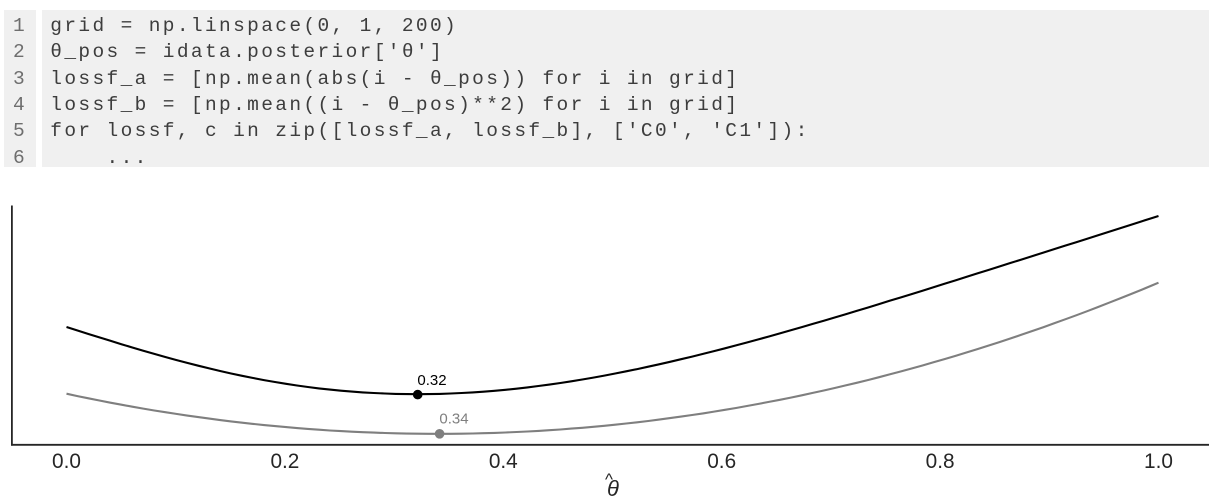  What do you see at coordinates (66, 461) in the screenshot?
I see `svg-text: 0.0` at bounding box center [66, 461].